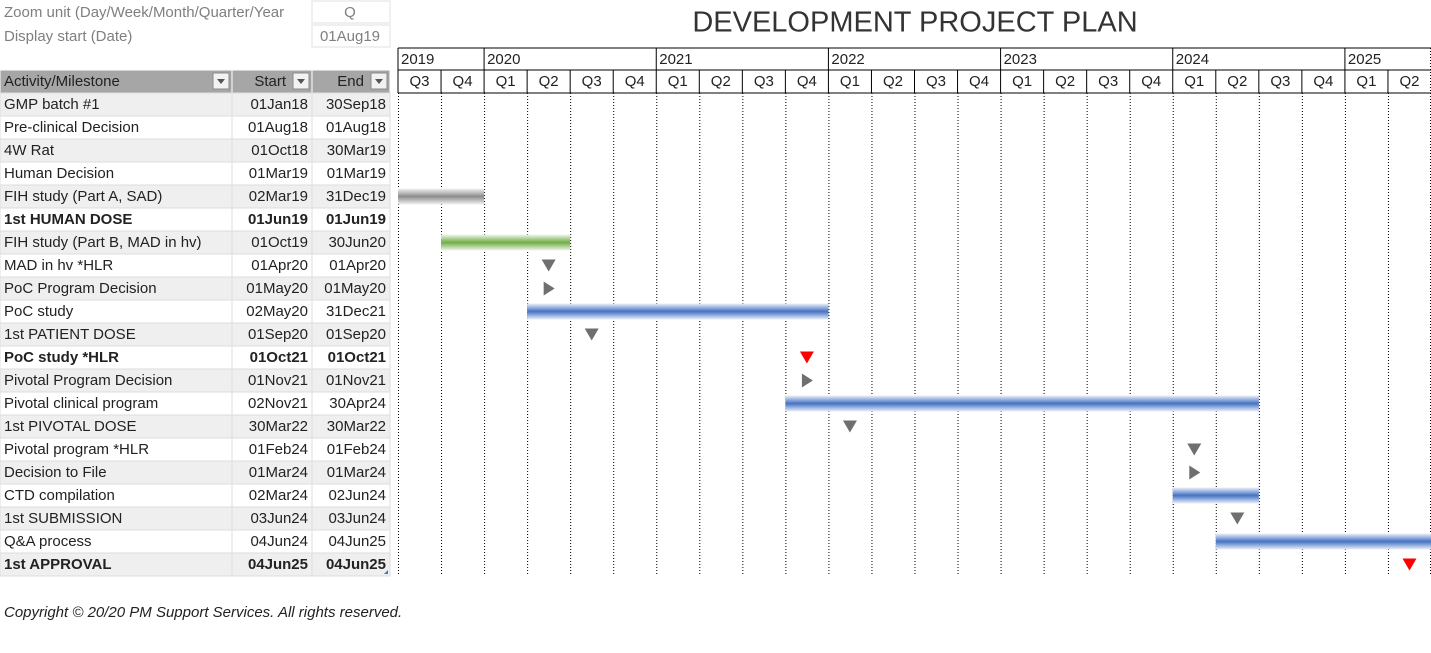 Image resolution: width=1431 pixels, height=653 pixels. Describe the element at coordinates (68, 36) in the screenshot. I see `setting-label: Display start (Date)` at that location.